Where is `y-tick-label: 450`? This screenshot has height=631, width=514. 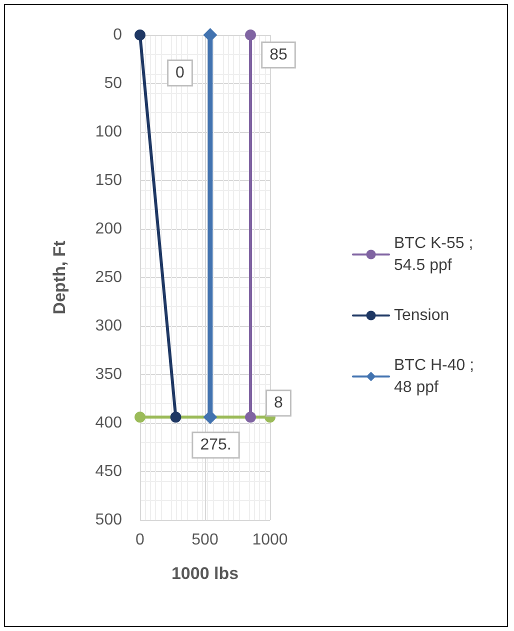 y-tick-label: 450 is located at coordinates (108, 471).